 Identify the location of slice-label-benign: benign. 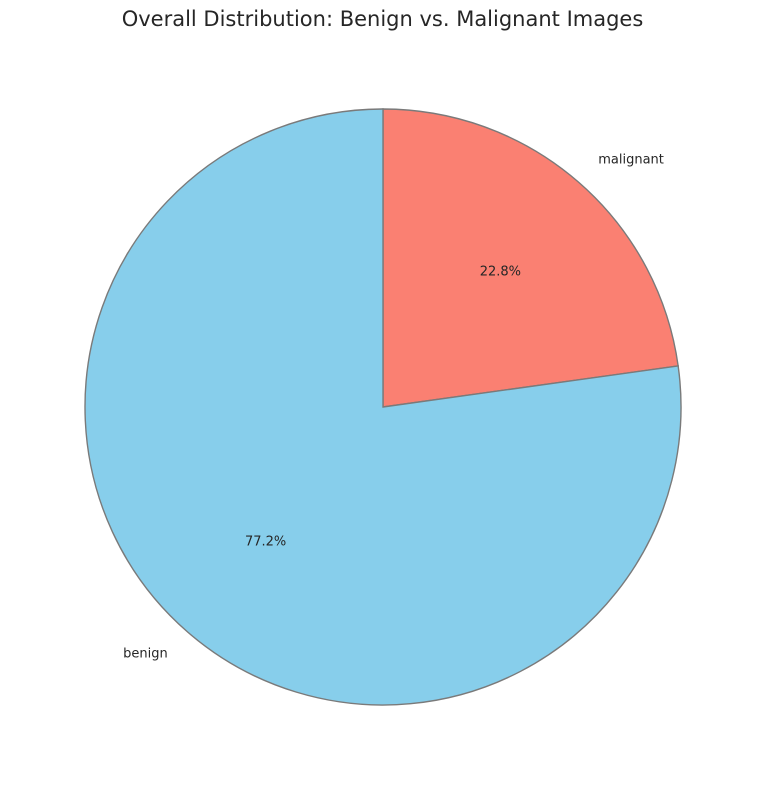
(145, 654).